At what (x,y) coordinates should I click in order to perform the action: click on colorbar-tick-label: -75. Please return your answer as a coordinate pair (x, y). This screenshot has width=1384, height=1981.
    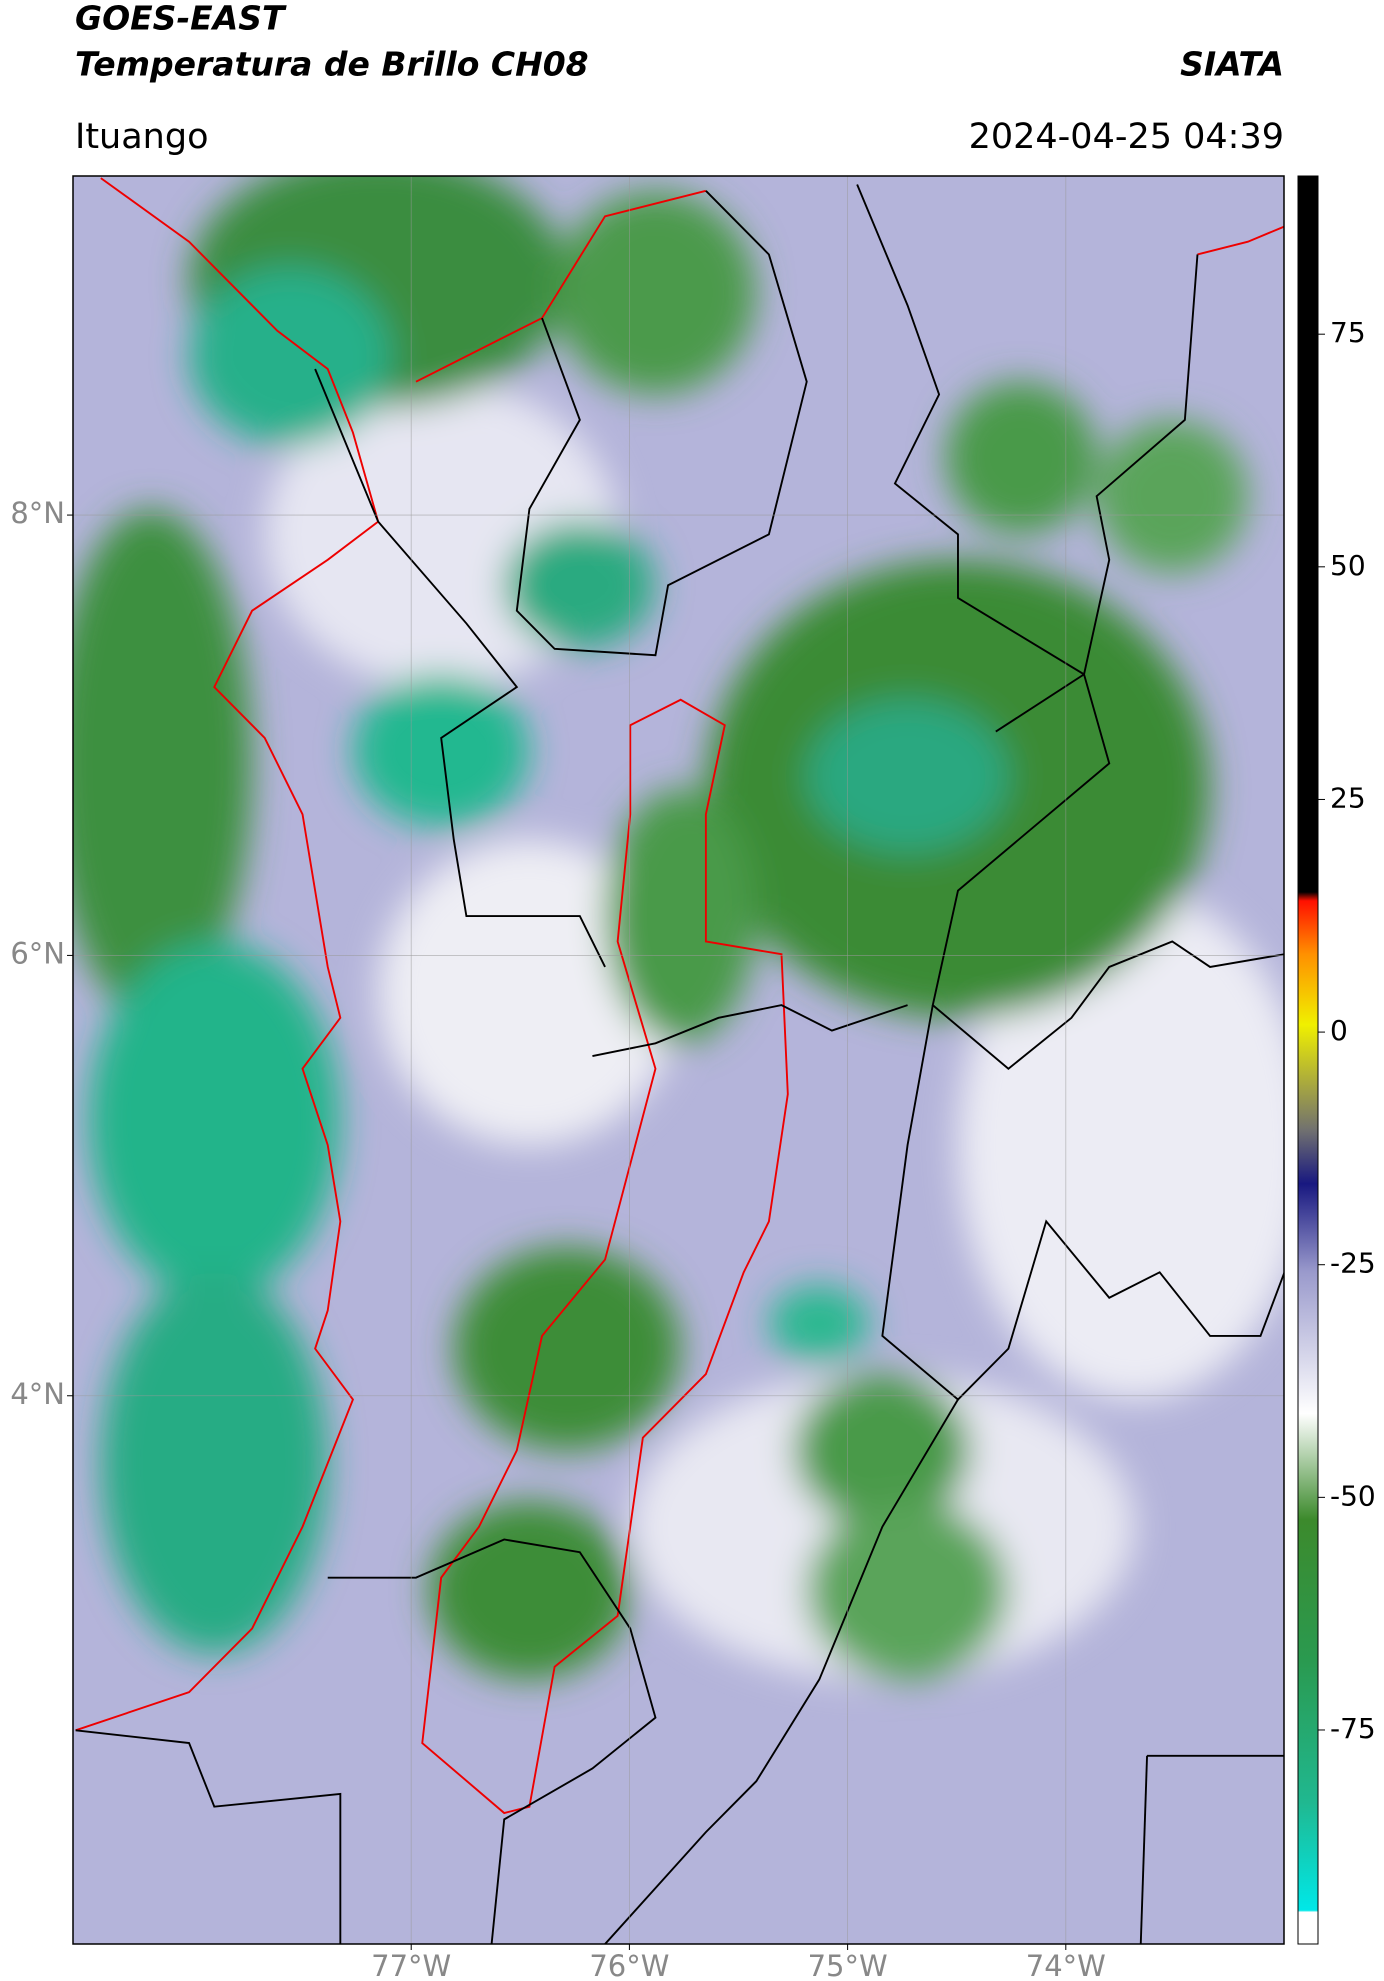
    Looking at the image, I should click on (1353, 1728).